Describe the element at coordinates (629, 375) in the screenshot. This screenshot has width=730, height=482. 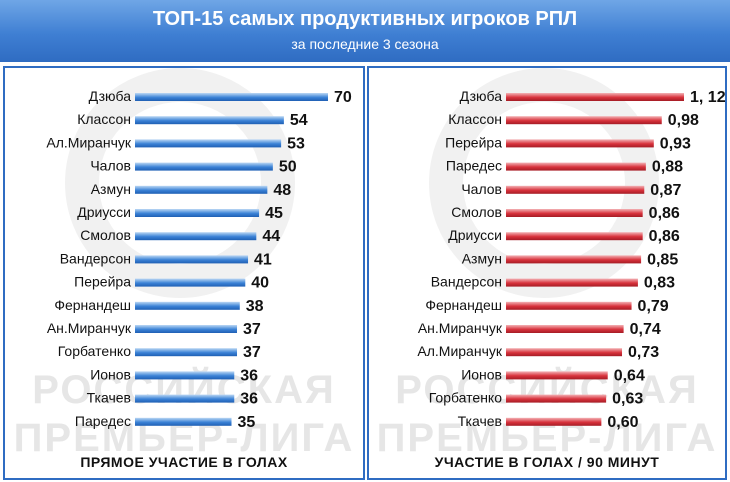
I see `value-label: 0,64` at that location.